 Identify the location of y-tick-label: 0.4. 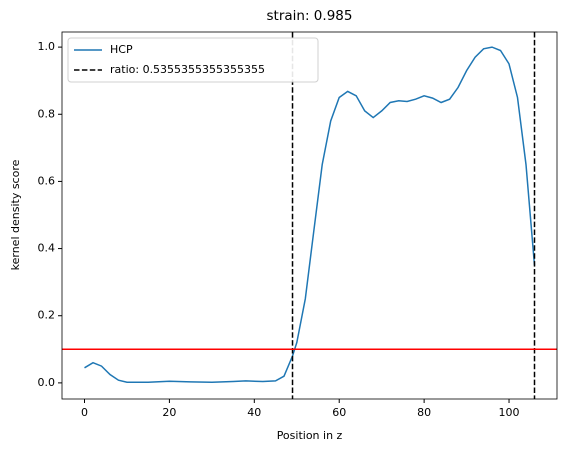
(47, 248).